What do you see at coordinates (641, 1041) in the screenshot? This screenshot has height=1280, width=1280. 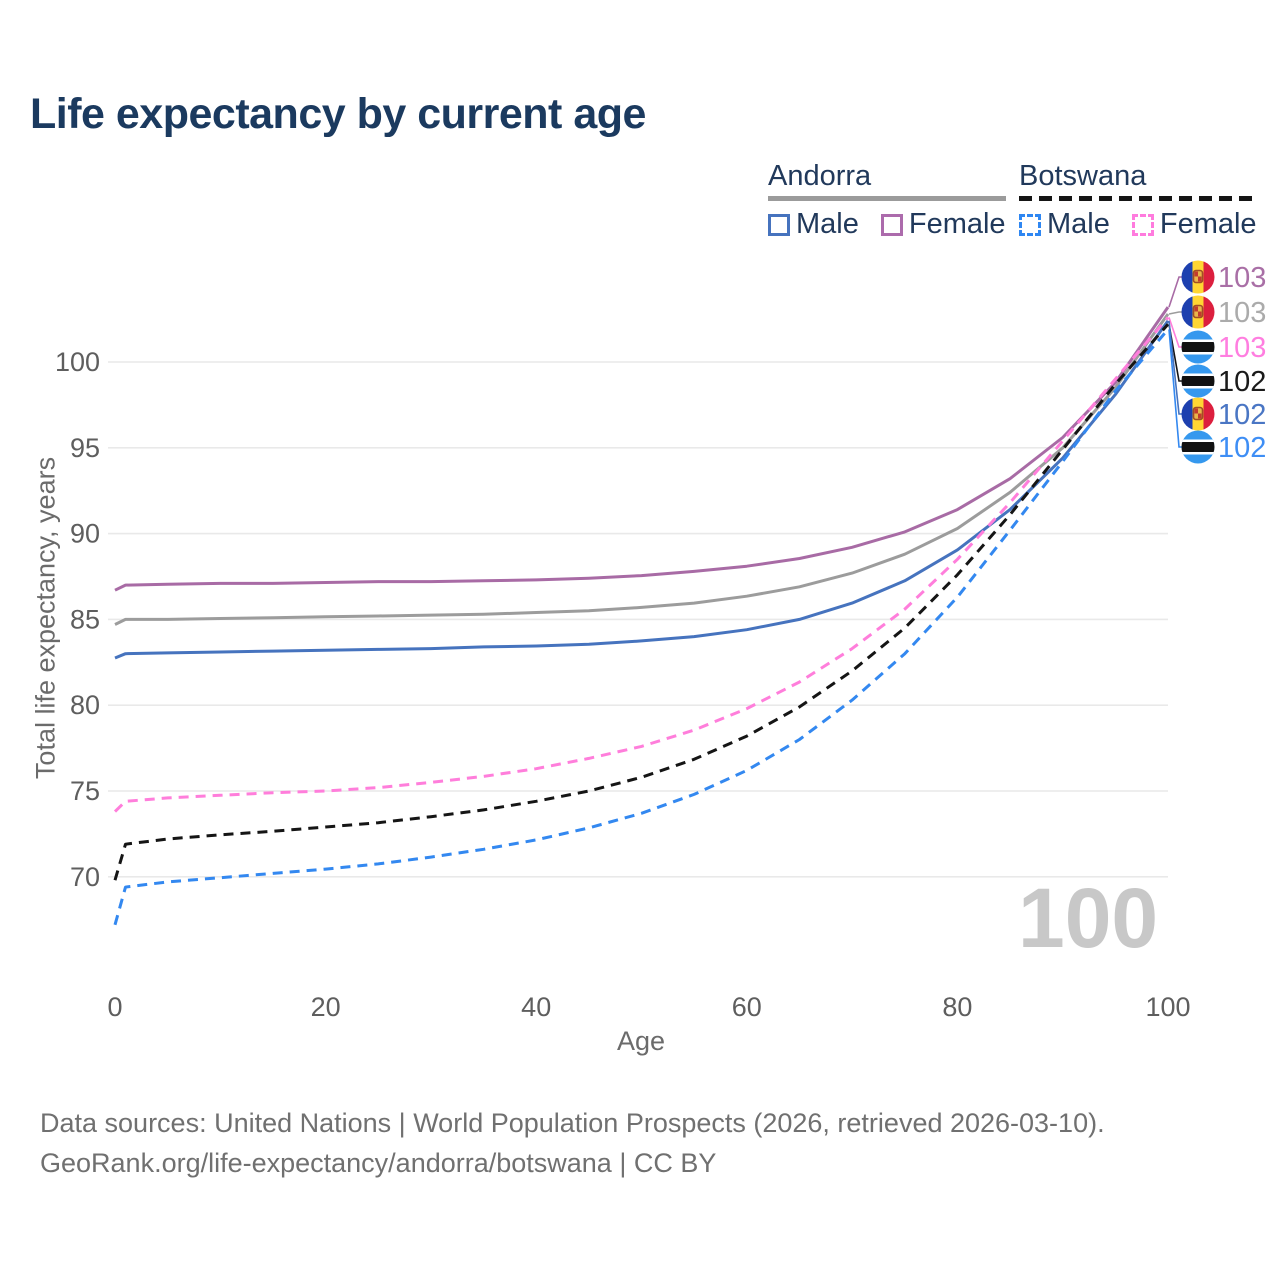 I see `x-axis-title: Age` at bounding box center [641, 1041].